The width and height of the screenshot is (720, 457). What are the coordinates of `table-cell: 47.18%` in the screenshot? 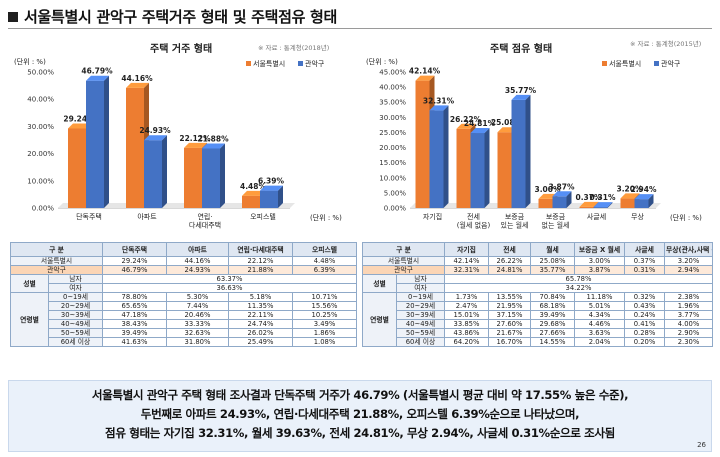 It's located at (134, 315).